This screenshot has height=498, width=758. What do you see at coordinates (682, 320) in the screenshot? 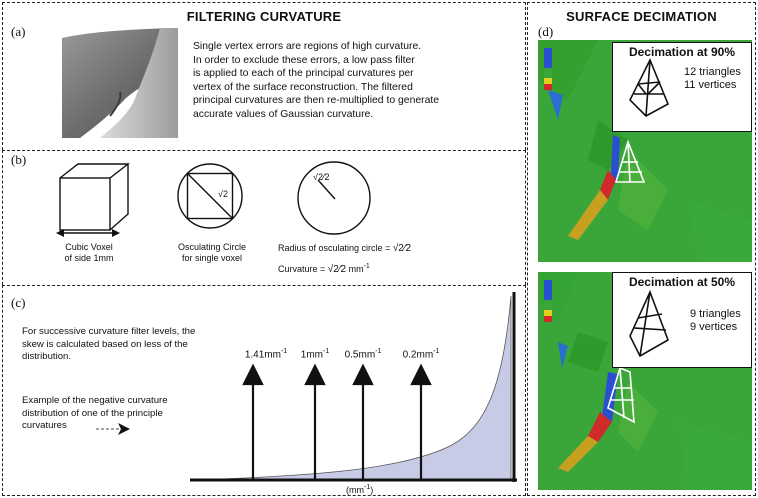
I see `decimation-50-box` at bounding box center [682, 320].